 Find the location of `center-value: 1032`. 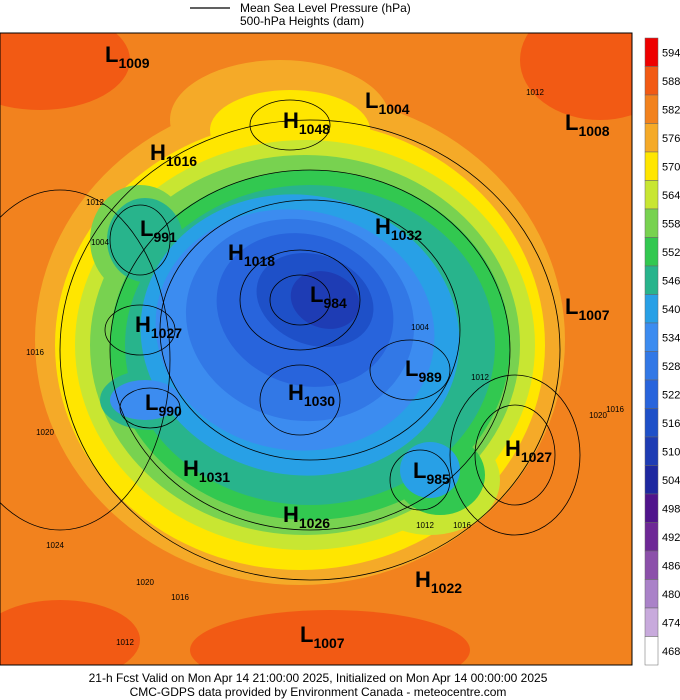

center-value: 1032 is located at coordinates (406, 235).